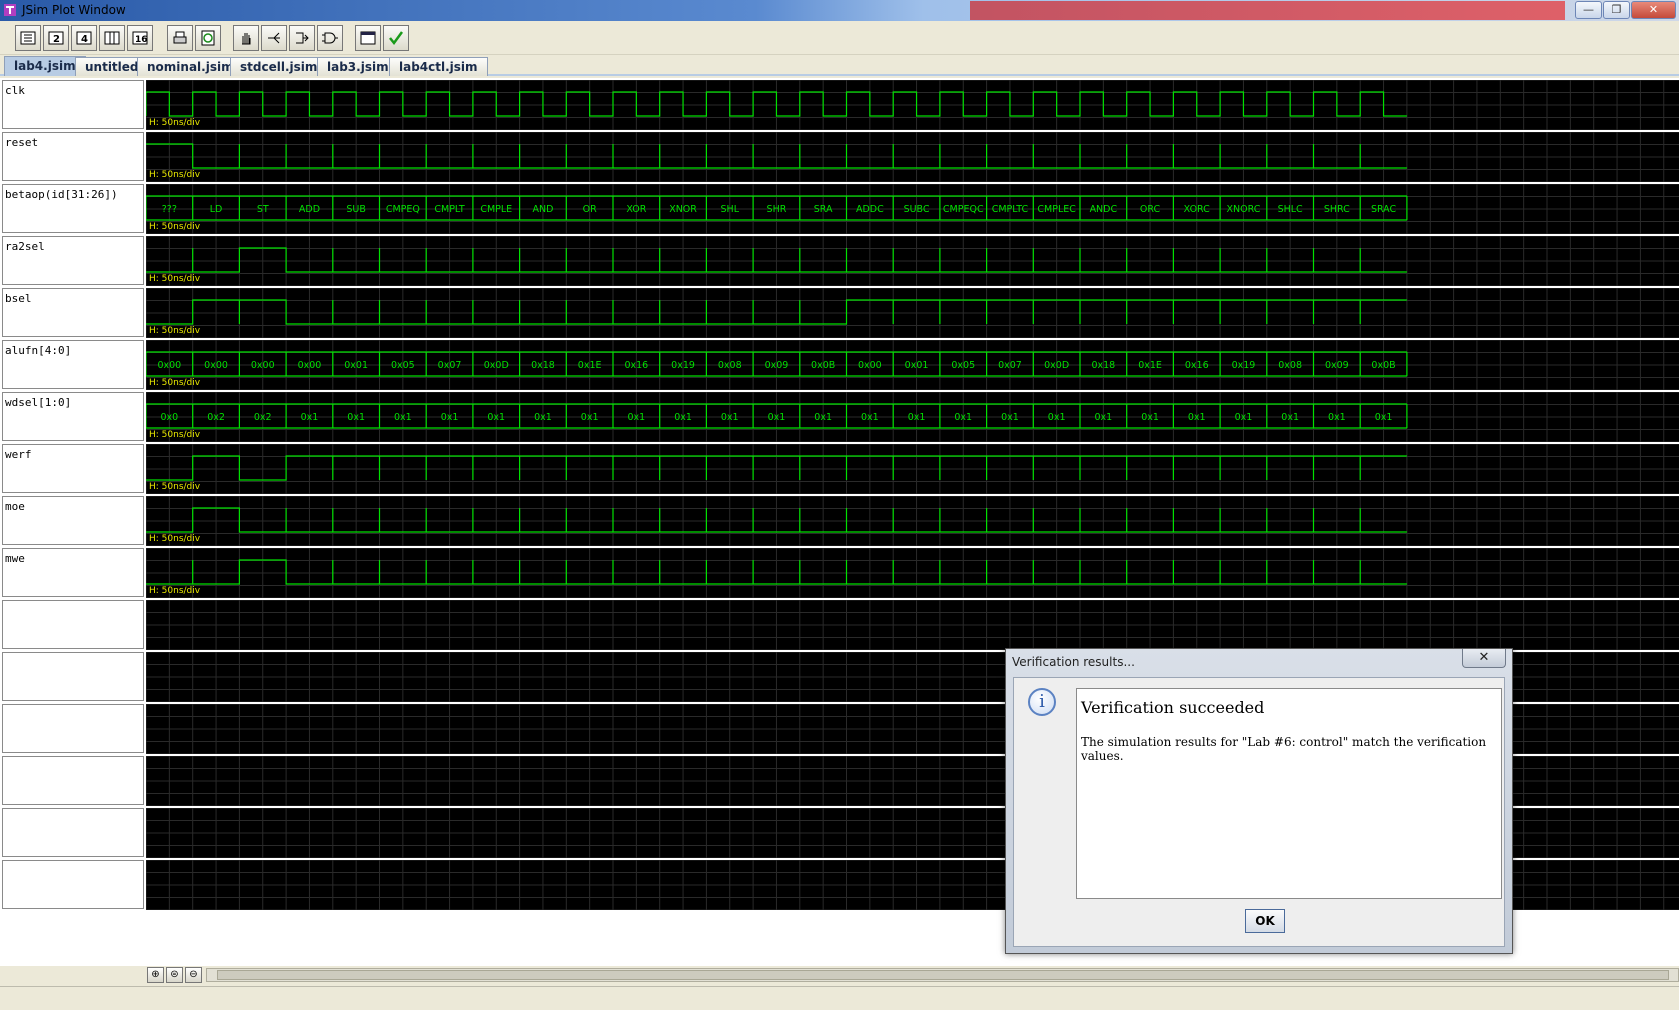 This screenshot has height=1010, width=1679. I want to click on app-icon, so click(10, 10).